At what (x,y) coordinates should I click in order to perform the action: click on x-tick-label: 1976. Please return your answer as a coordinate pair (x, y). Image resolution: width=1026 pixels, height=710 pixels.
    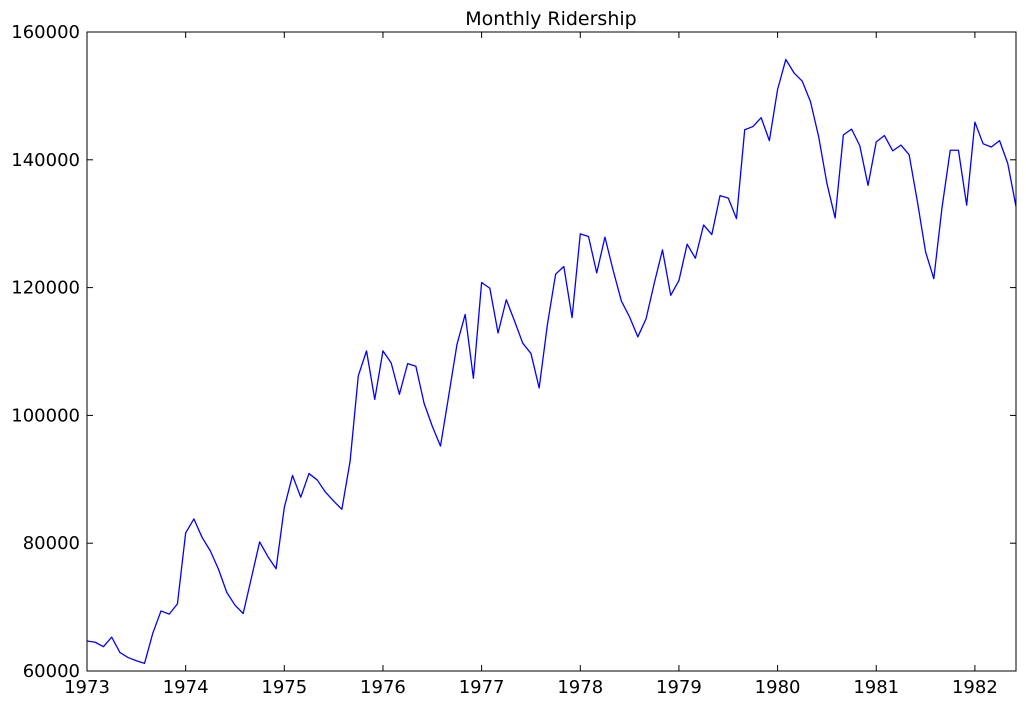
    Looking at the image, I should click on (383, 687).